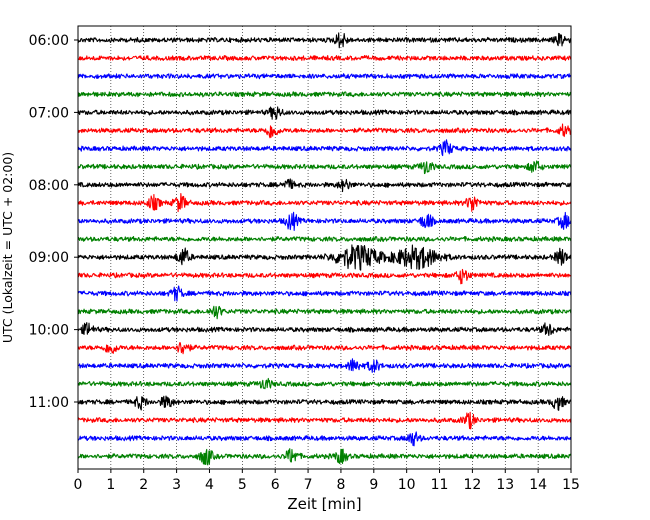  What do you see at coordinates (49, 113) in the screenshot?
I see `y-tick-label: 07:00` at bounding box center [49, 113].